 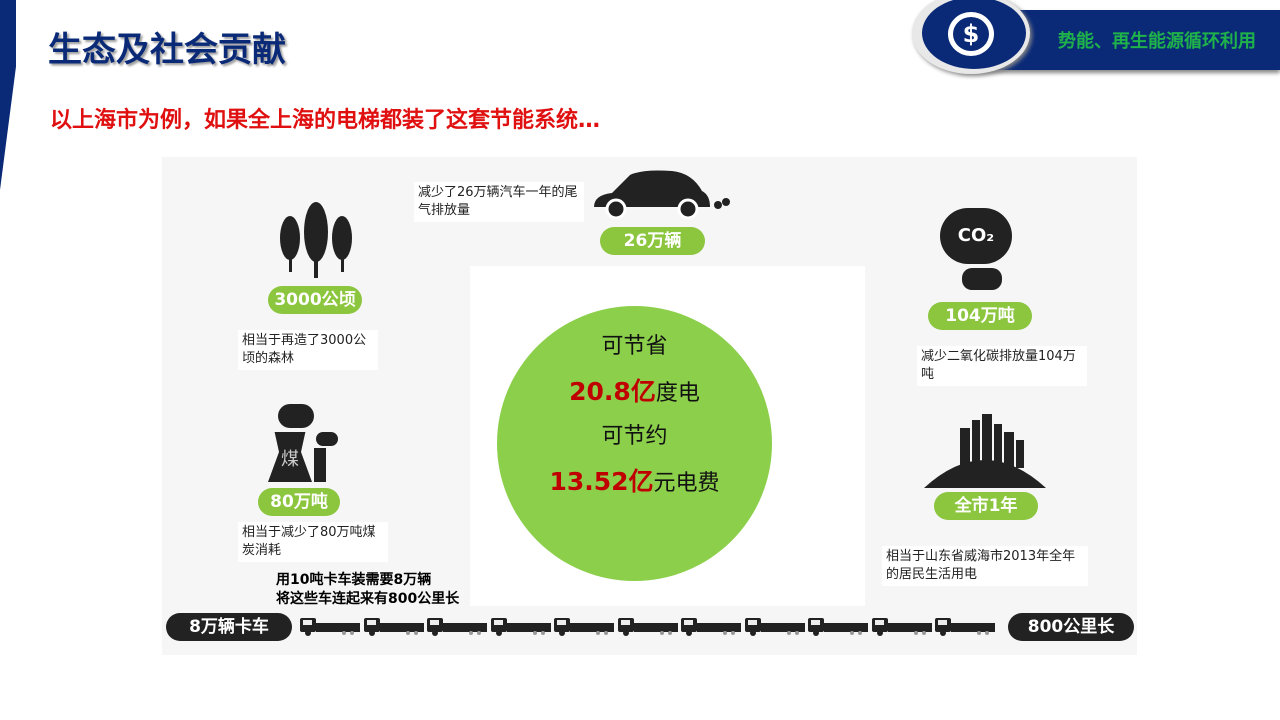 What do you see at coordinates (354, 580) in the screenshot?
I see `truck-note-line1: 用10吨卡车装需要8万辆` at bounding box center [354, 580].